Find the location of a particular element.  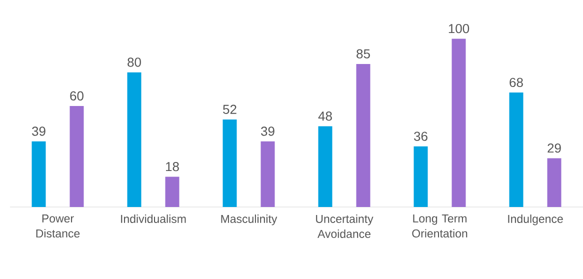

data-label: 60 is located at coordinates (77, 95).